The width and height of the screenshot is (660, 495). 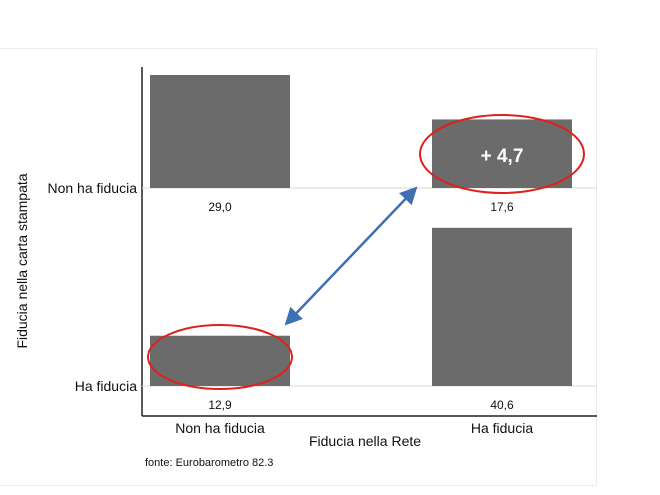 What do you see at coordinates (220, 428) in the screenshot?
I see `x-tick-label: Non ha fiducia` at bounding box center [220, 428].